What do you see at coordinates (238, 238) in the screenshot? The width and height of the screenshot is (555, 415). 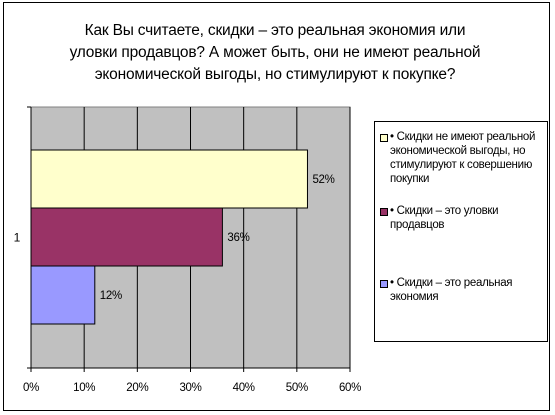 I see `data-label: 36%` at bounding box center [238, 238].